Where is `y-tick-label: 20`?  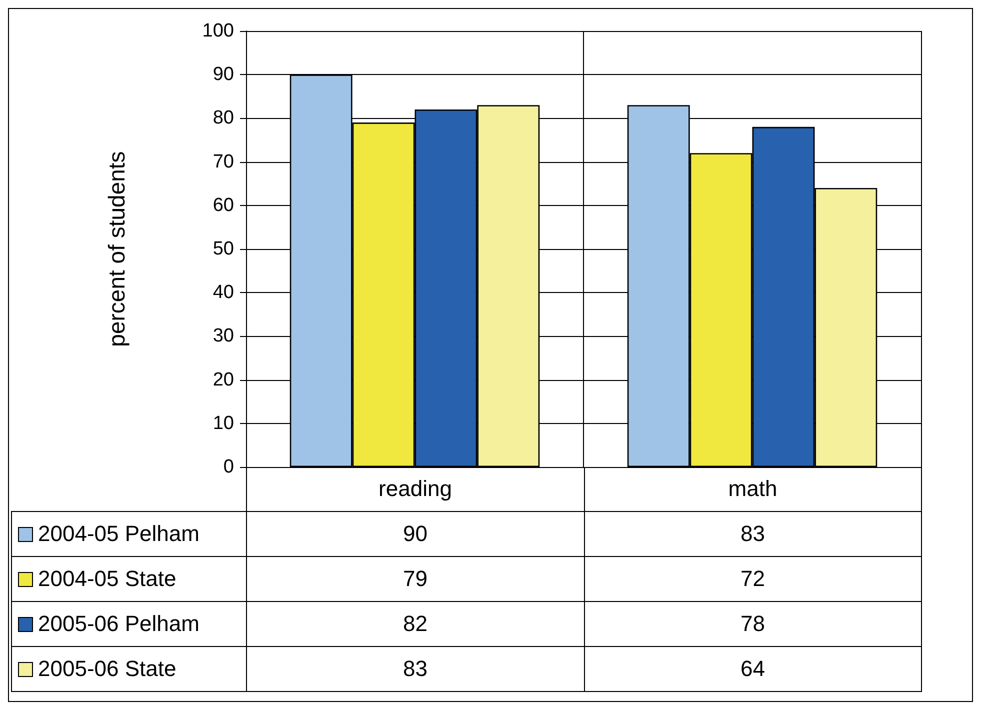 y-tick-label: 20 is located at coordinates (223, 379).